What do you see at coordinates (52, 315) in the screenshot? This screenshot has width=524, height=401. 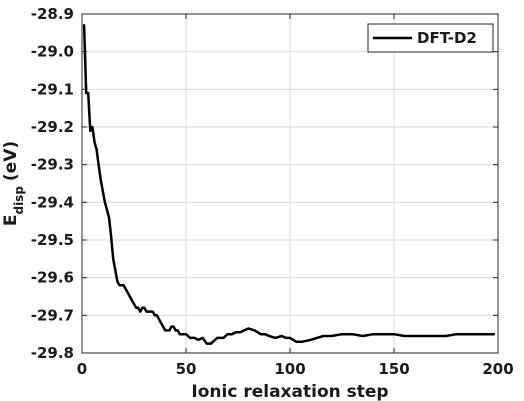 I see `y-tick-label: -29.7` at bounding box center [52, 315].